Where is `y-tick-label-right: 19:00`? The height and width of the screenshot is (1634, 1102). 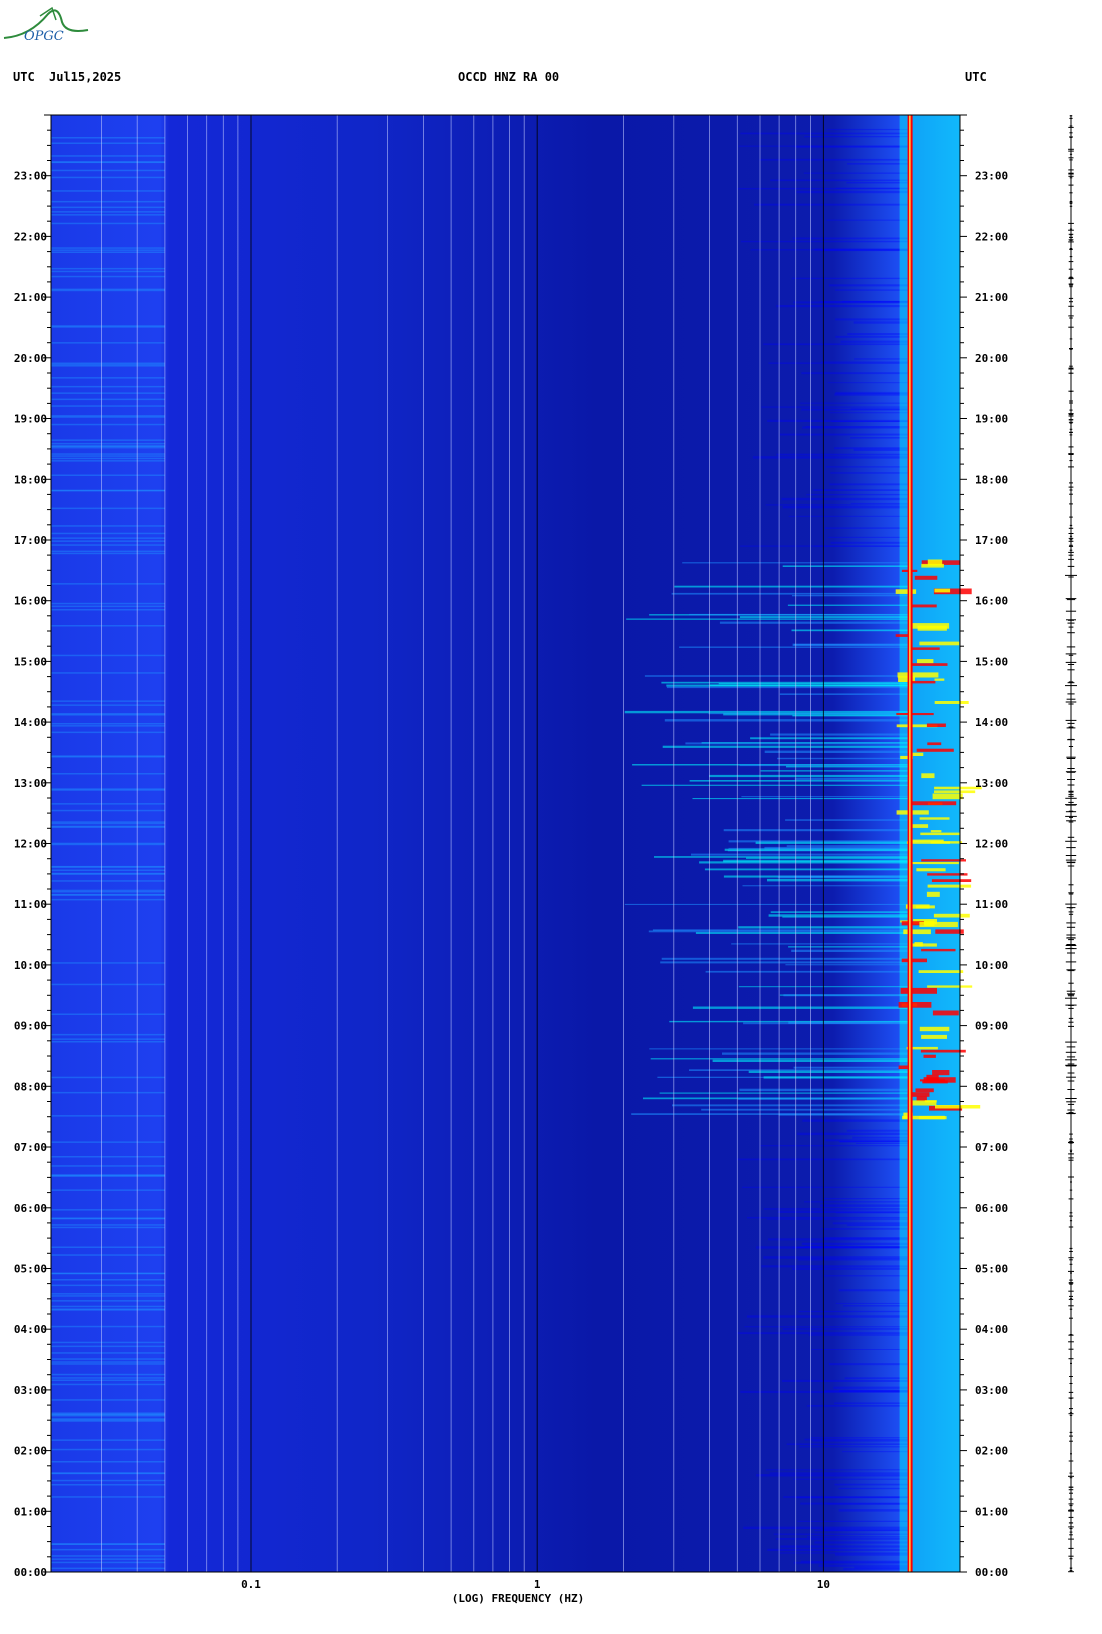 y-tick-label-right: 19:00 is located at coordinates (991, 419).